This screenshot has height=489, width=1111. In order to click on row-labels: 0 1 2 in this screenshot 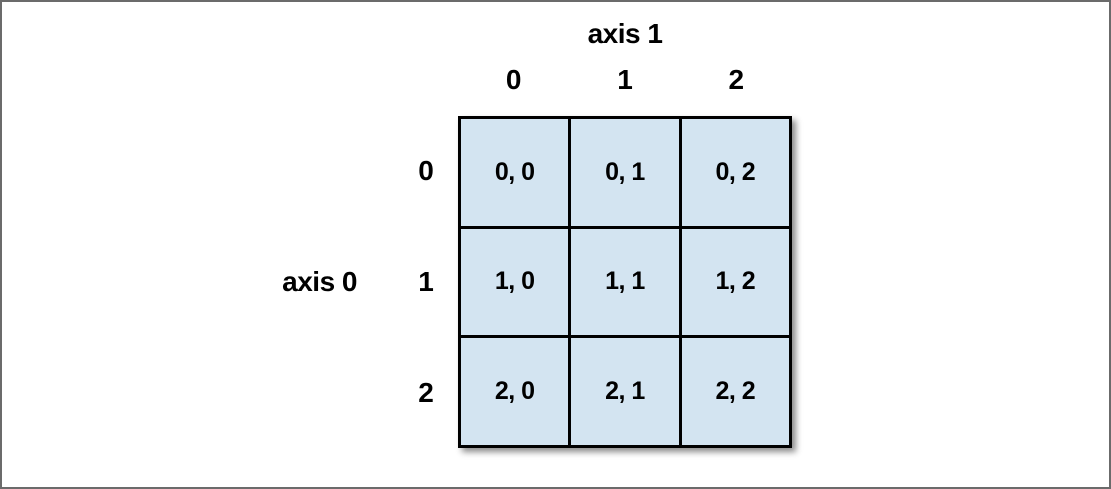, I will do `click(426, 282)`.